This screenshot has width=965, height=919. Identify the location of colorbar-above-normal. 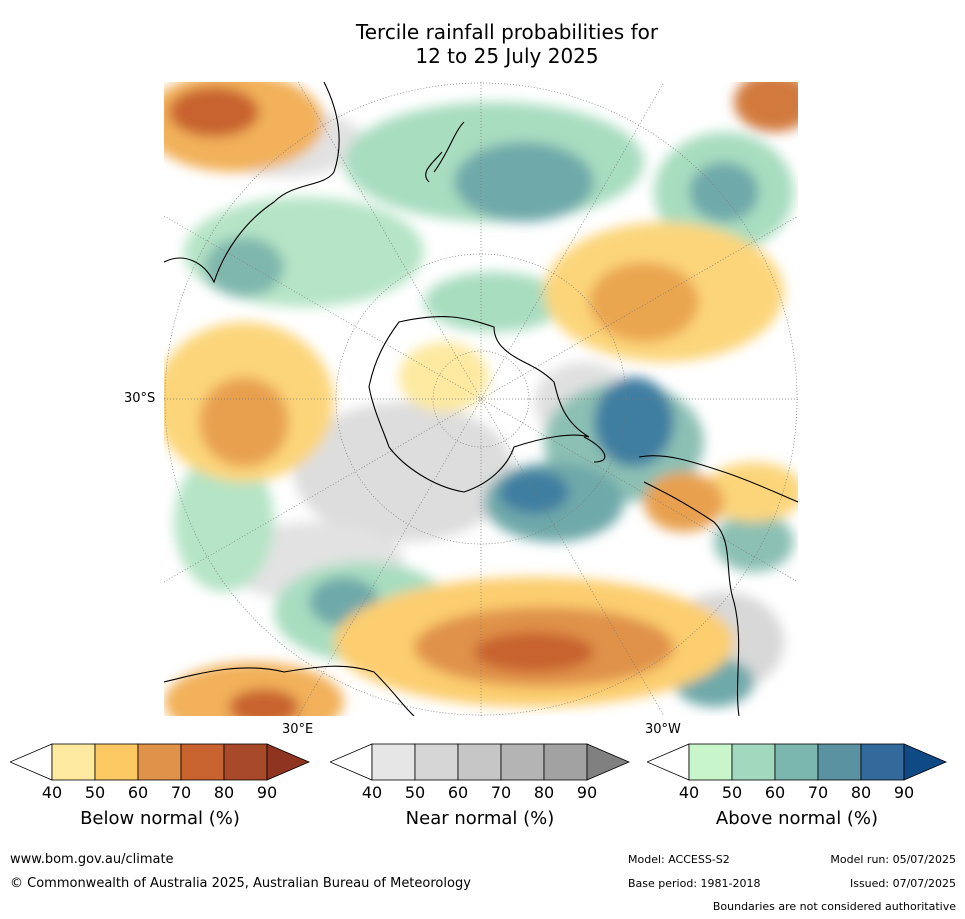
(797, 762).